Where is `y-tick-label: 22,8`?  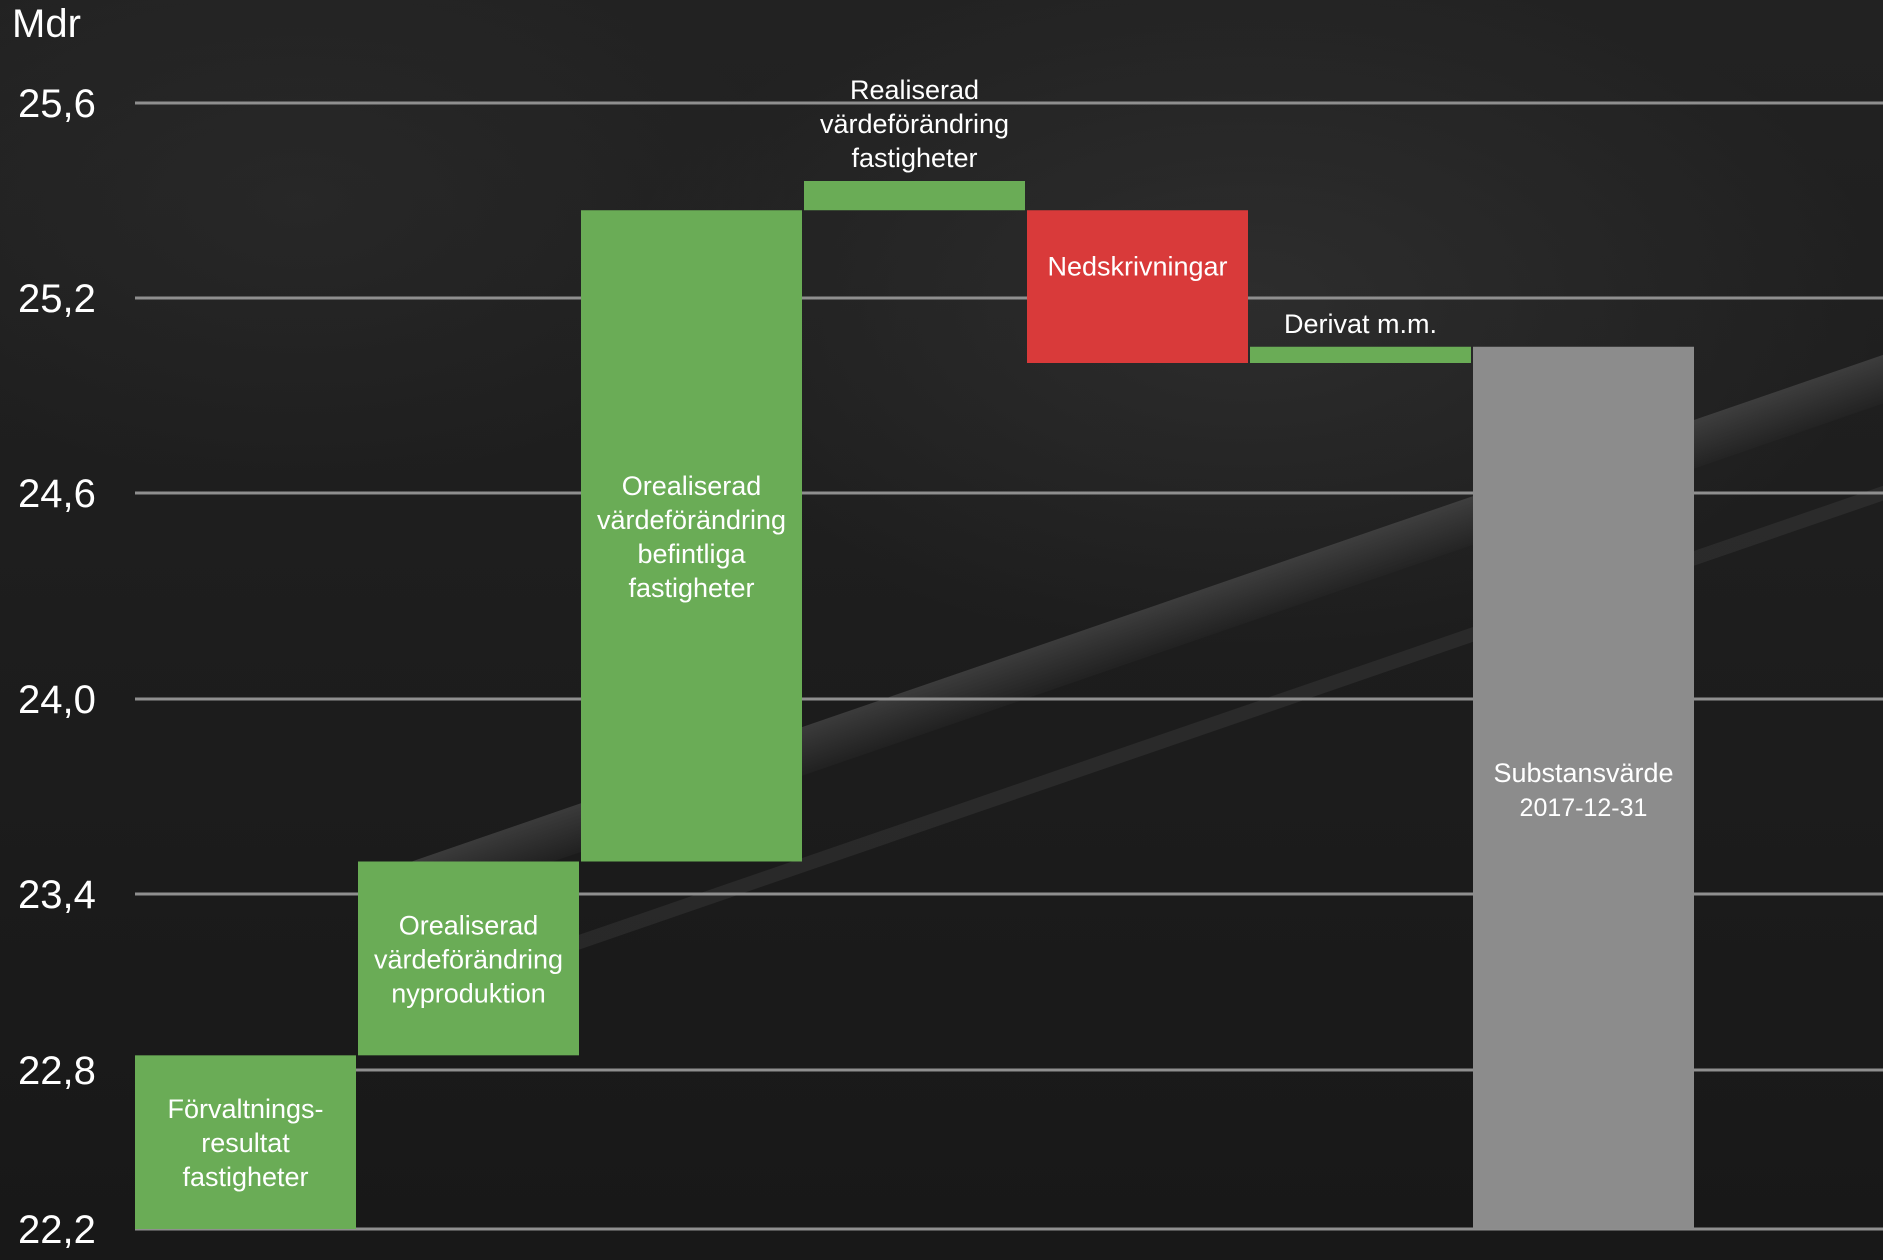
y-tick-label: 22,8 is located at coordinates (57, 1071).